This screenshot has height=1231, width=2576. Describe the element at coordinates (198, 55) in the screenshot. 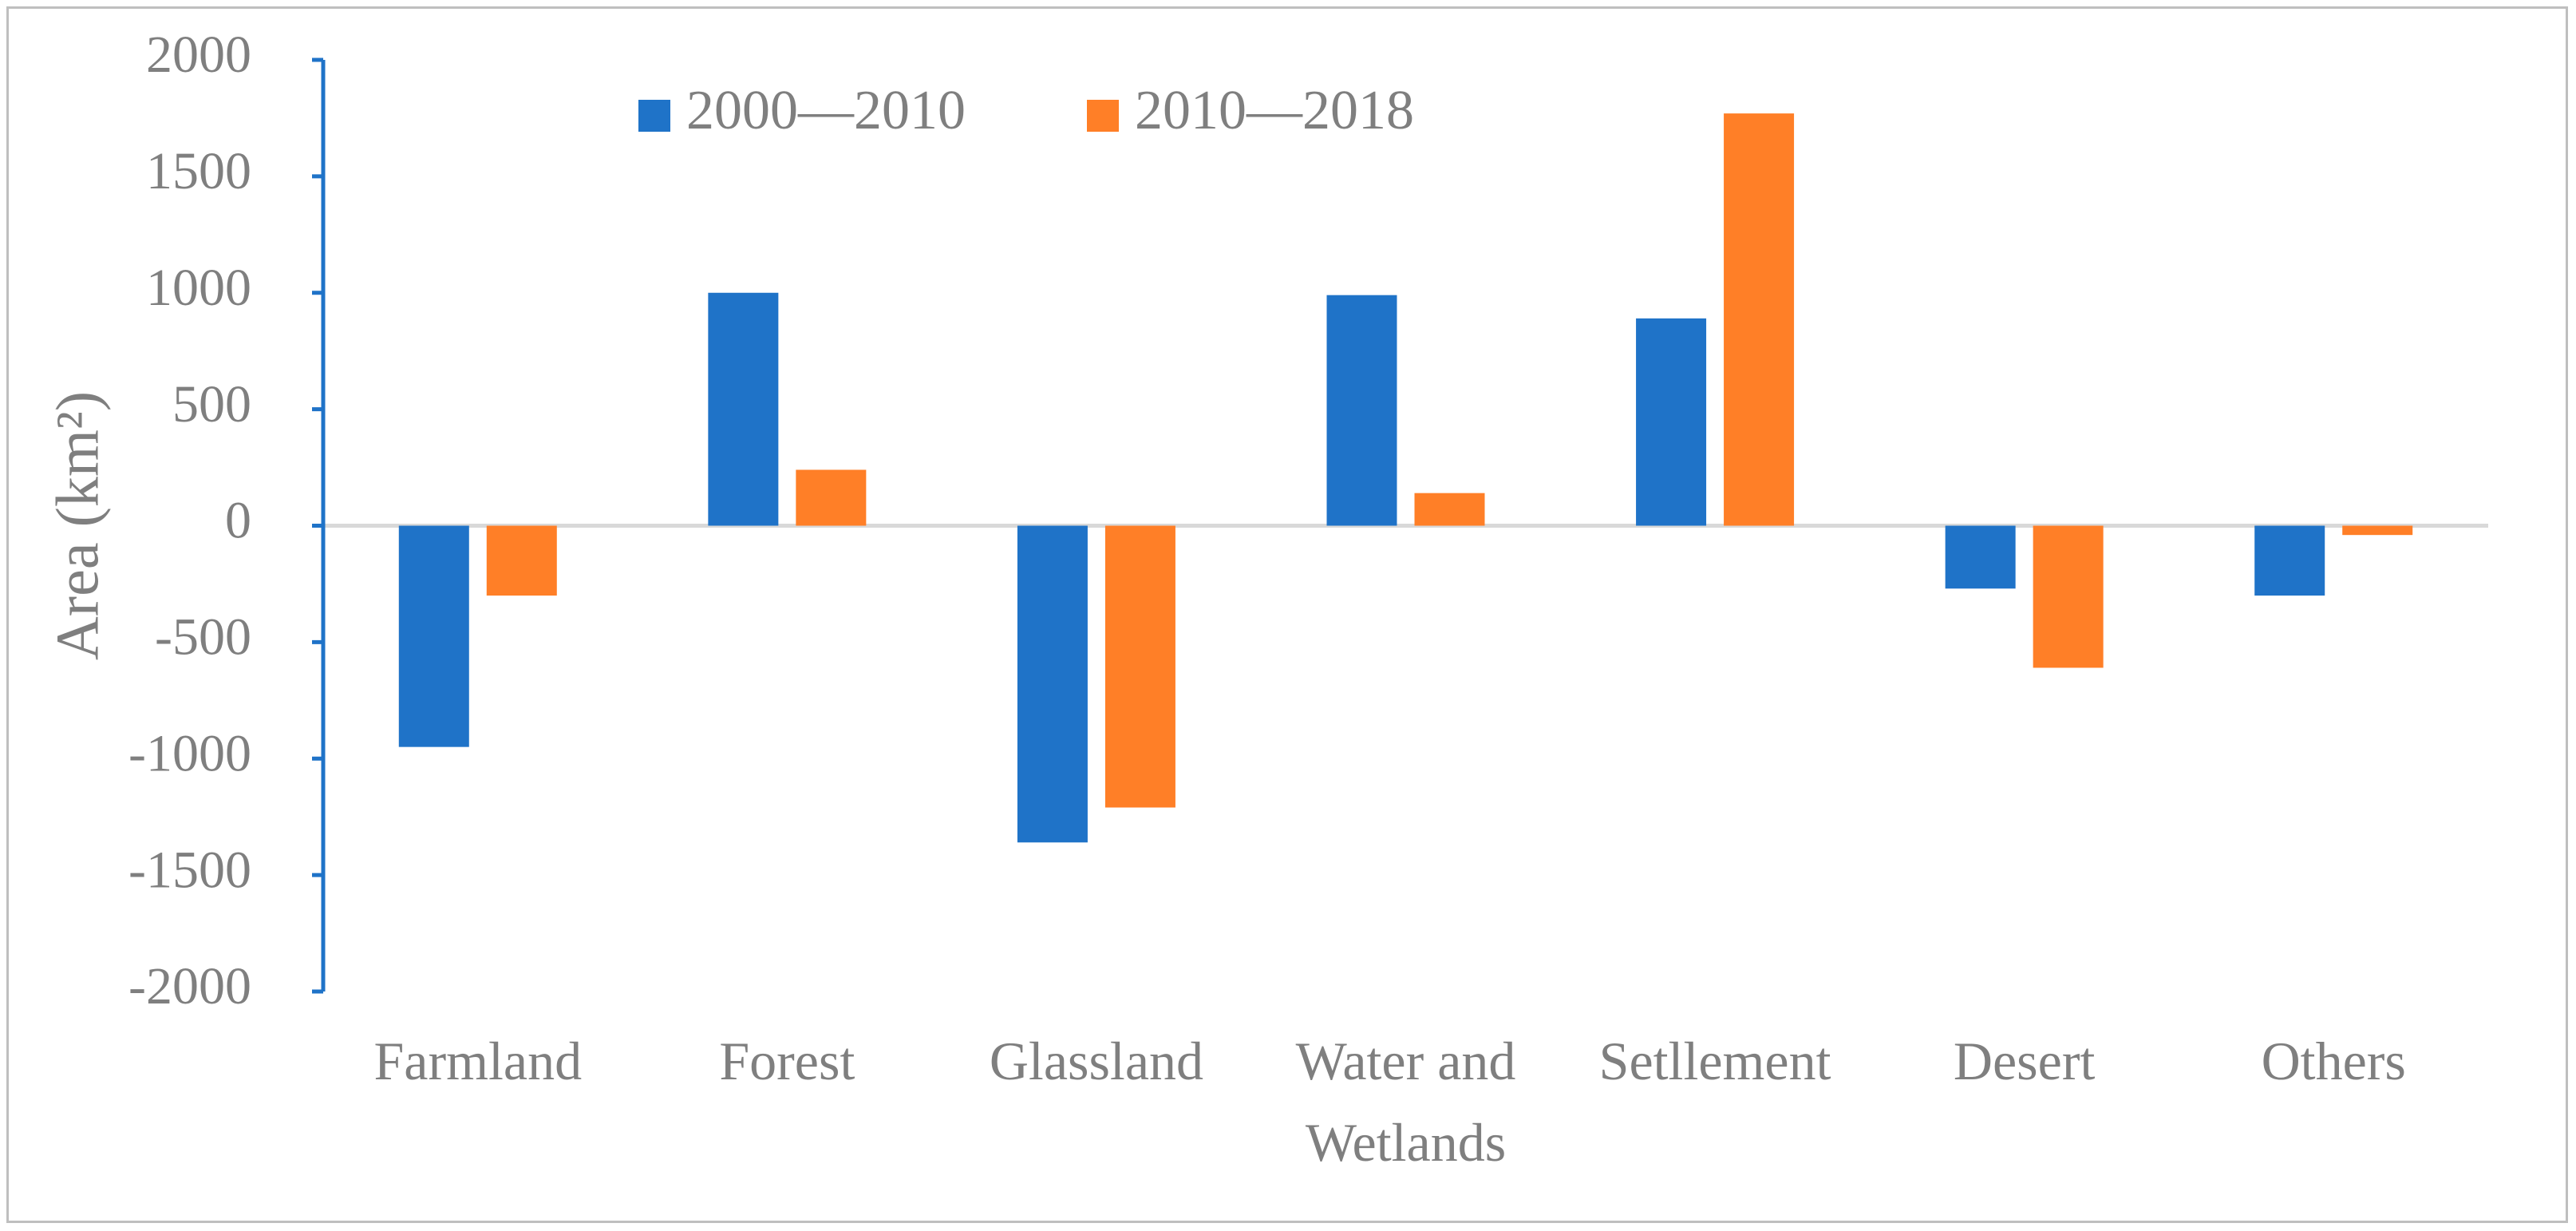

I see `y-tick-label: 2000` at that location.